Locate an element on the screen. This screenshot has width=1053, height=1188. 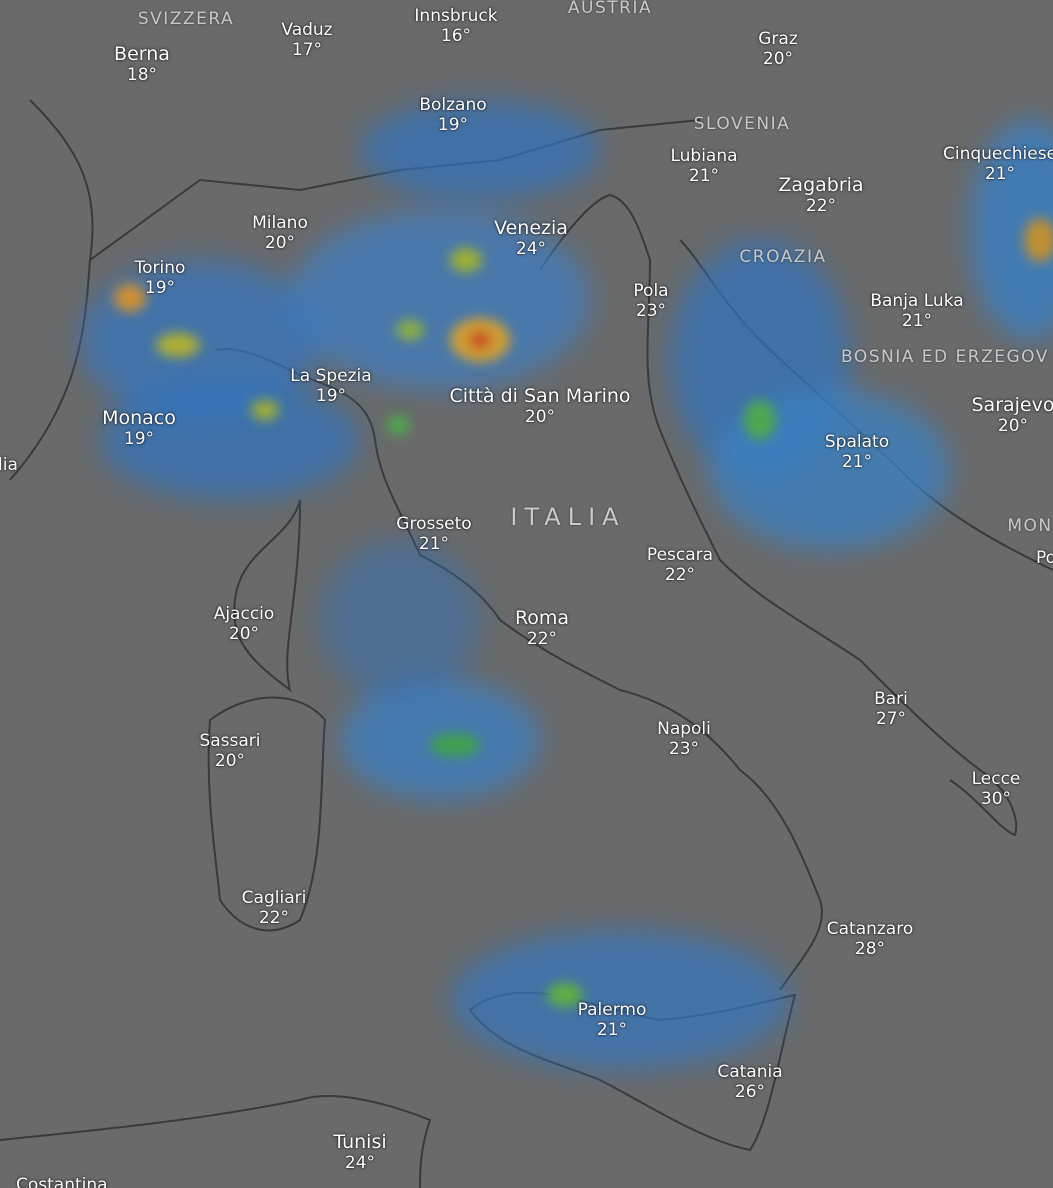
city-label: Innsbruck 16° is located at coordinates (456, 26).